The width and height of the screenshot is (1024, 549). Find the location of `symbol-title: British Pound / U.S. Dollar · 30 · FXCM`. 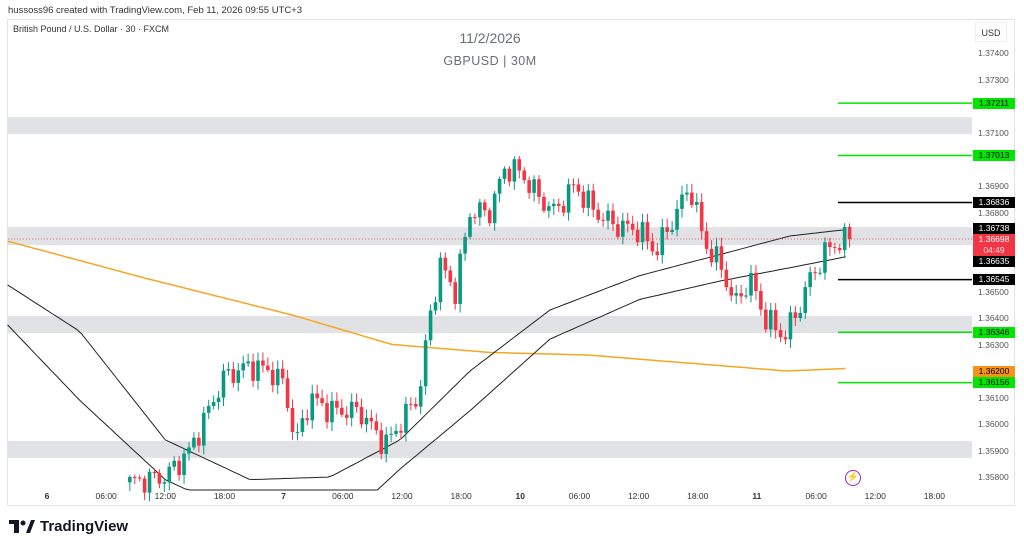

symbol-title: British Pound / U.S. Dollar · 30 · FXCM is located at coordinates (91, 29).